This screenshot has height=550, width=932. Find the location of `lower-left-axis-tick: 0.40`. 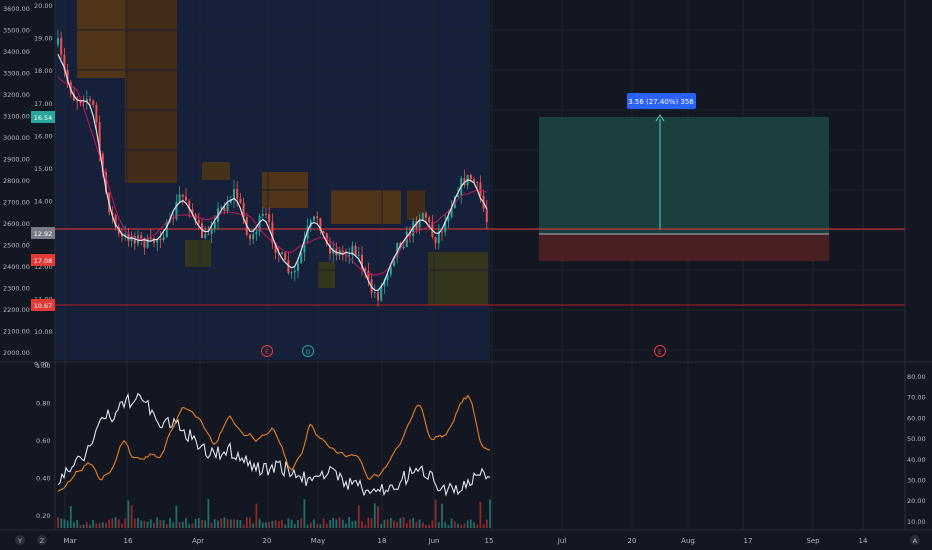

lower-left-axis-tick: 0.40 is located at coordinates (43, 479).